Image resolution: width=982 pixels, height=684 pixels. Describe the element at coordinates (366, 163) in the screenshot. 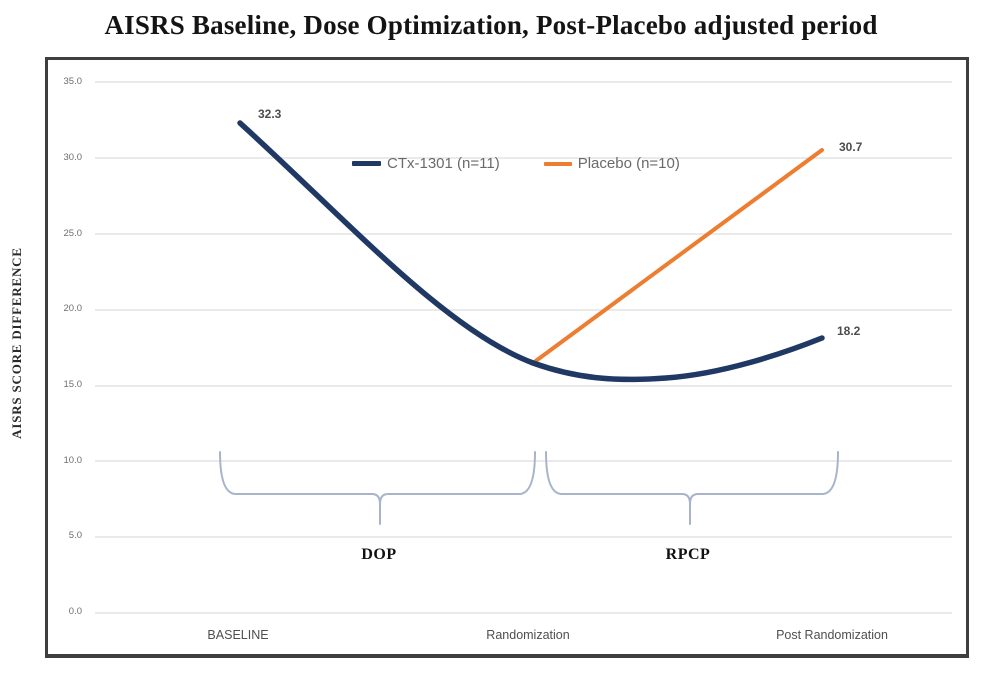

I see `ctx-1301-line-swatch` at that location.